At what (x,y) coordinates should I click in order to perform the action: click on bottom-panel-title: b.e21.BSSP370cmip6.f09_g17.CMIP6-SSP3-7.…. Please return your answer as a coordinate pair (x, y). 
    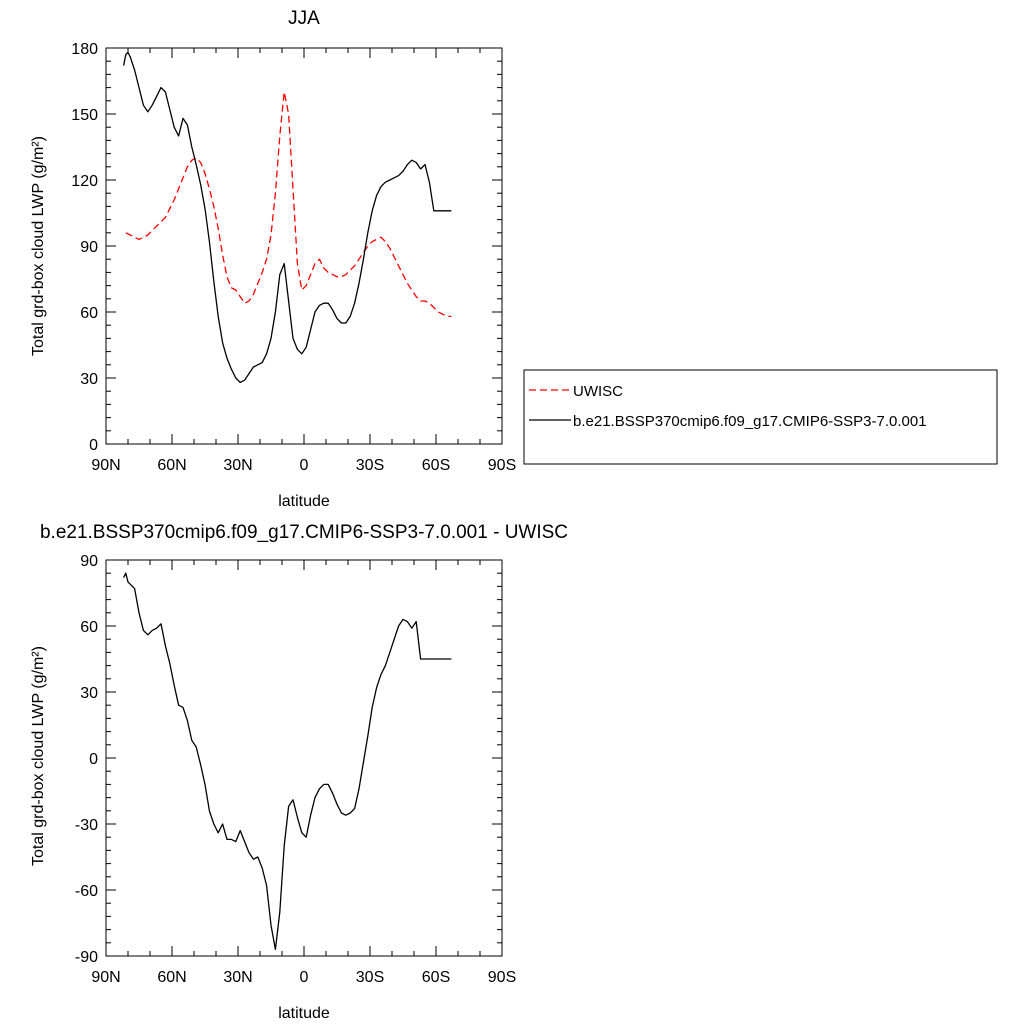
    Looking at the image, I should click on (304, 532).